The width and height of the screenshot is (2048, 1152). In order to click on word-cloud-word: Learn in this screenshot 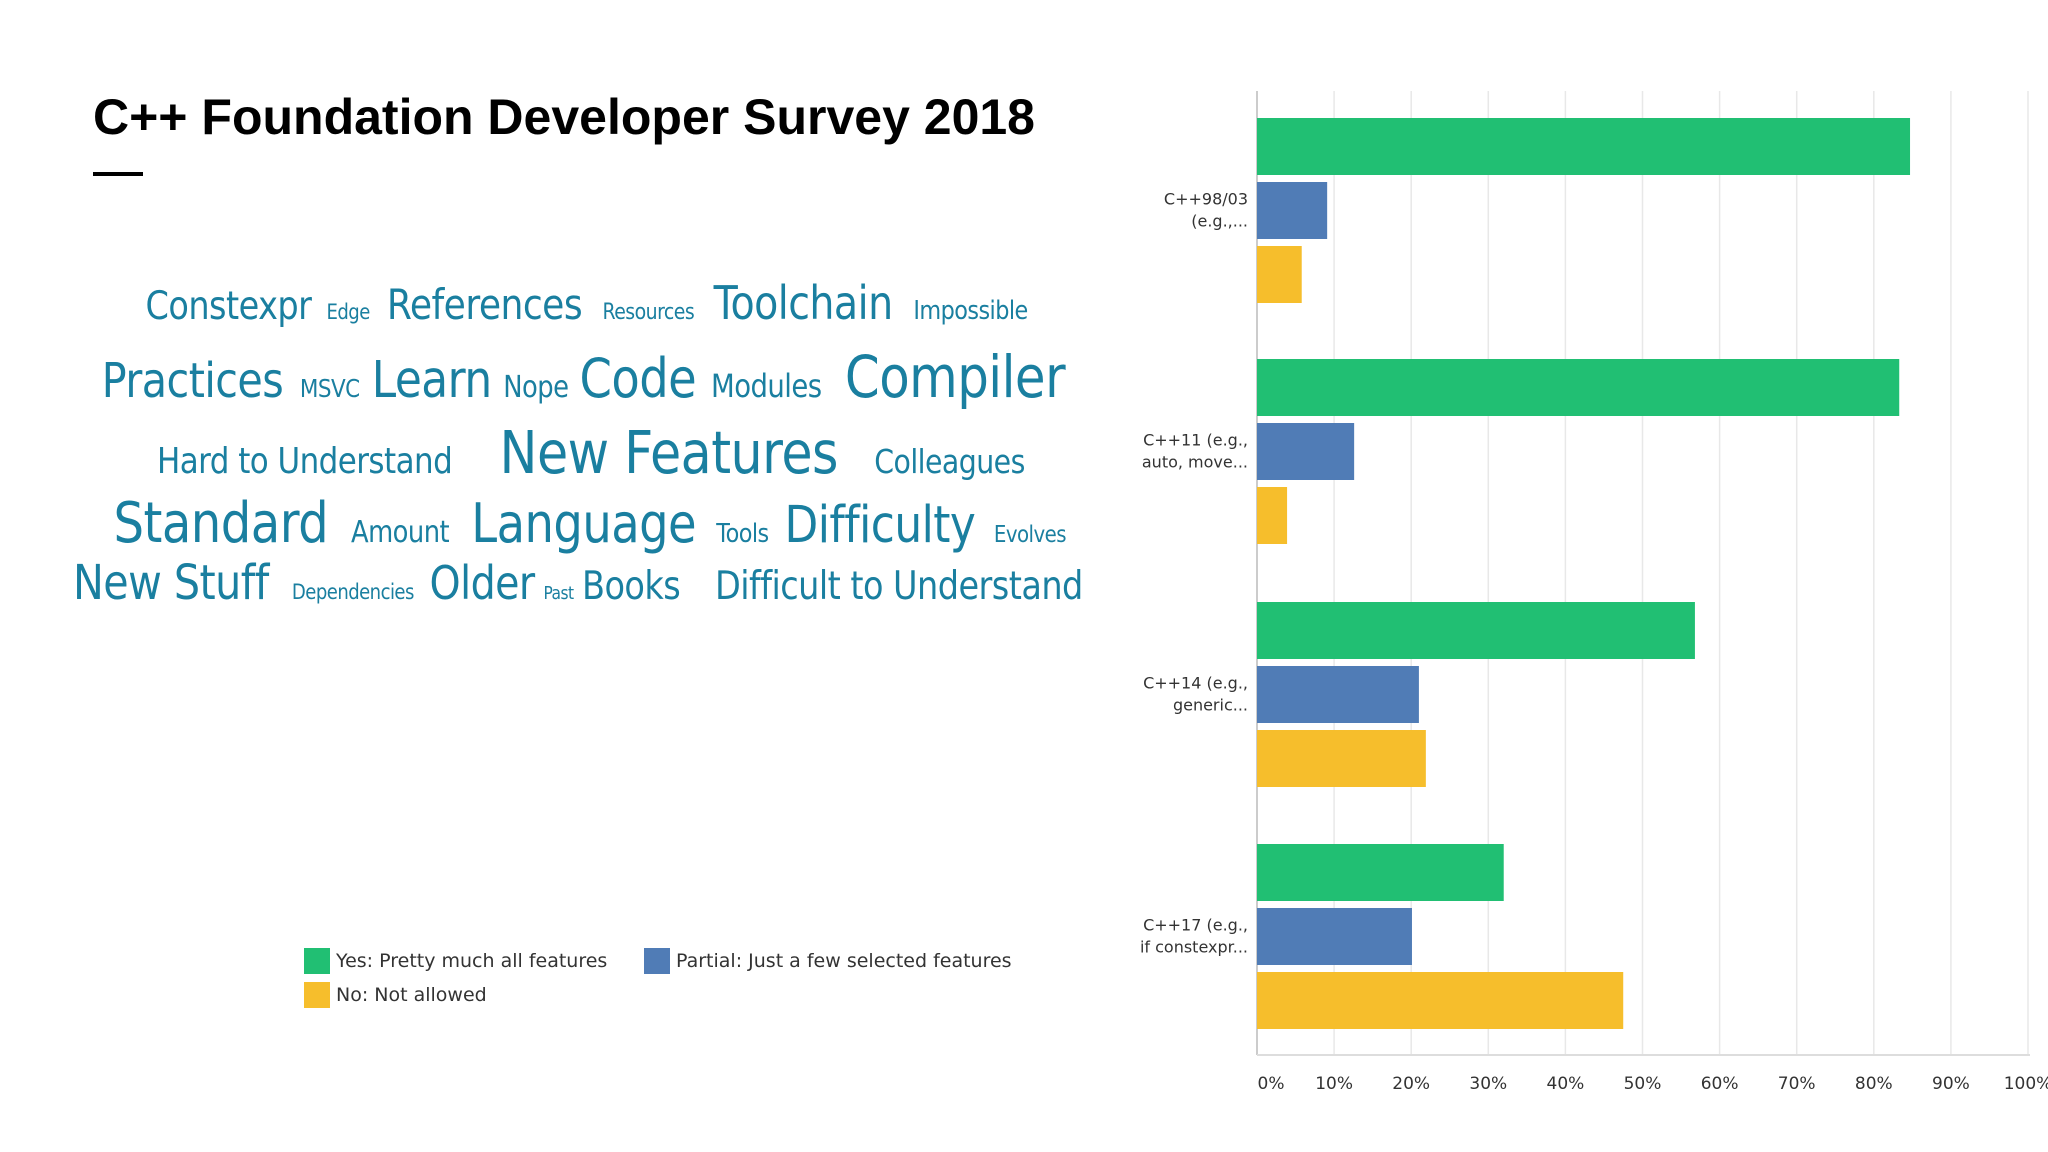, I will do `click(431, 380)`.